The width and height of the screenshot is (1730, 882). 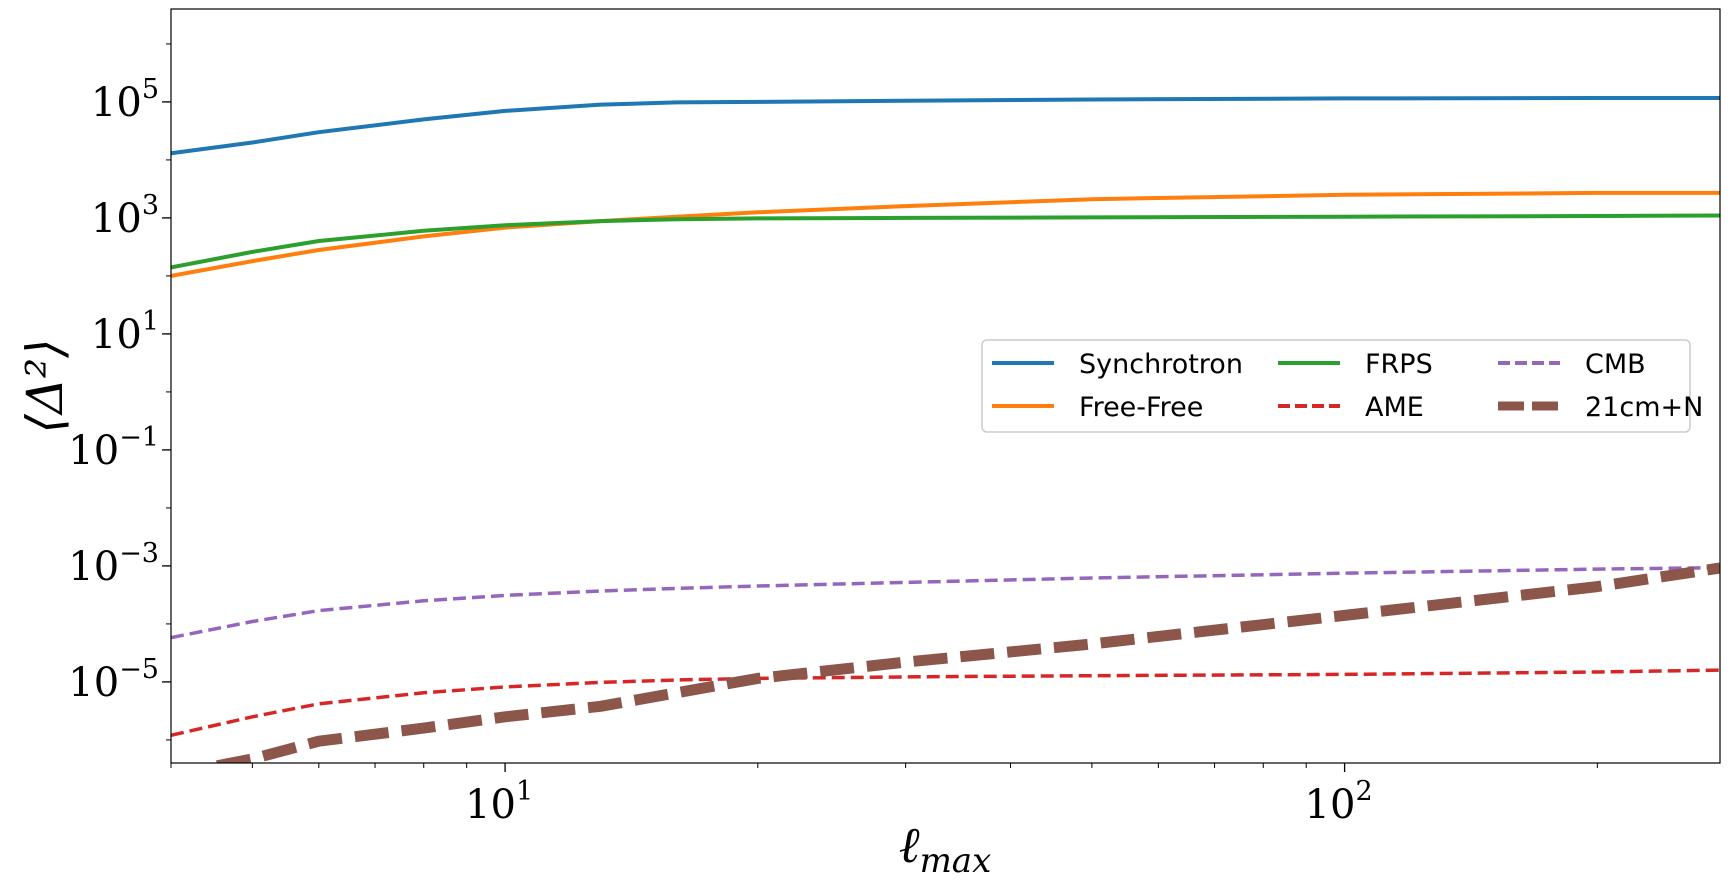 I want to click on x-tick-label: 10², so click(x=1339, y=802).